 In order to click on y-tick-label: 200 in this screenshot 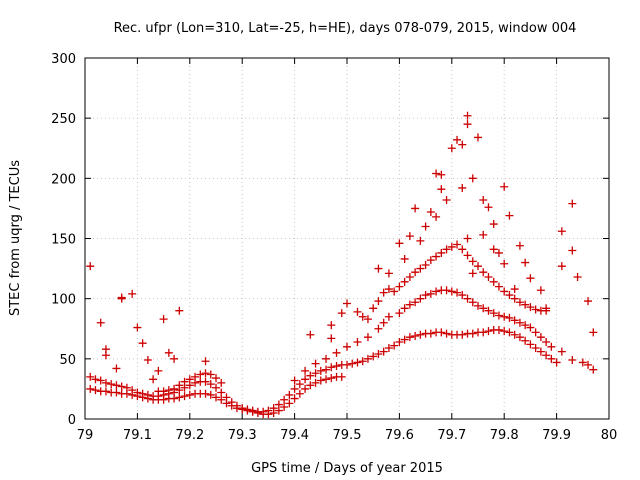, I will do `click(63, 179)`.